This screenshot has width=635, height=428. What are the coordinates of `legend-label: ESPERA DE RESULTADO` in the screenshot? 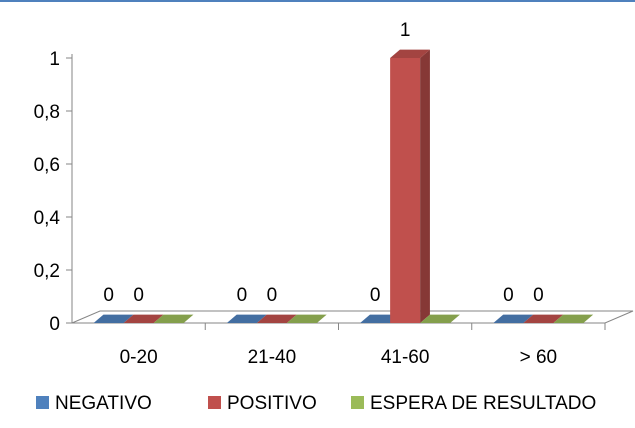 It's located at (483, 403).